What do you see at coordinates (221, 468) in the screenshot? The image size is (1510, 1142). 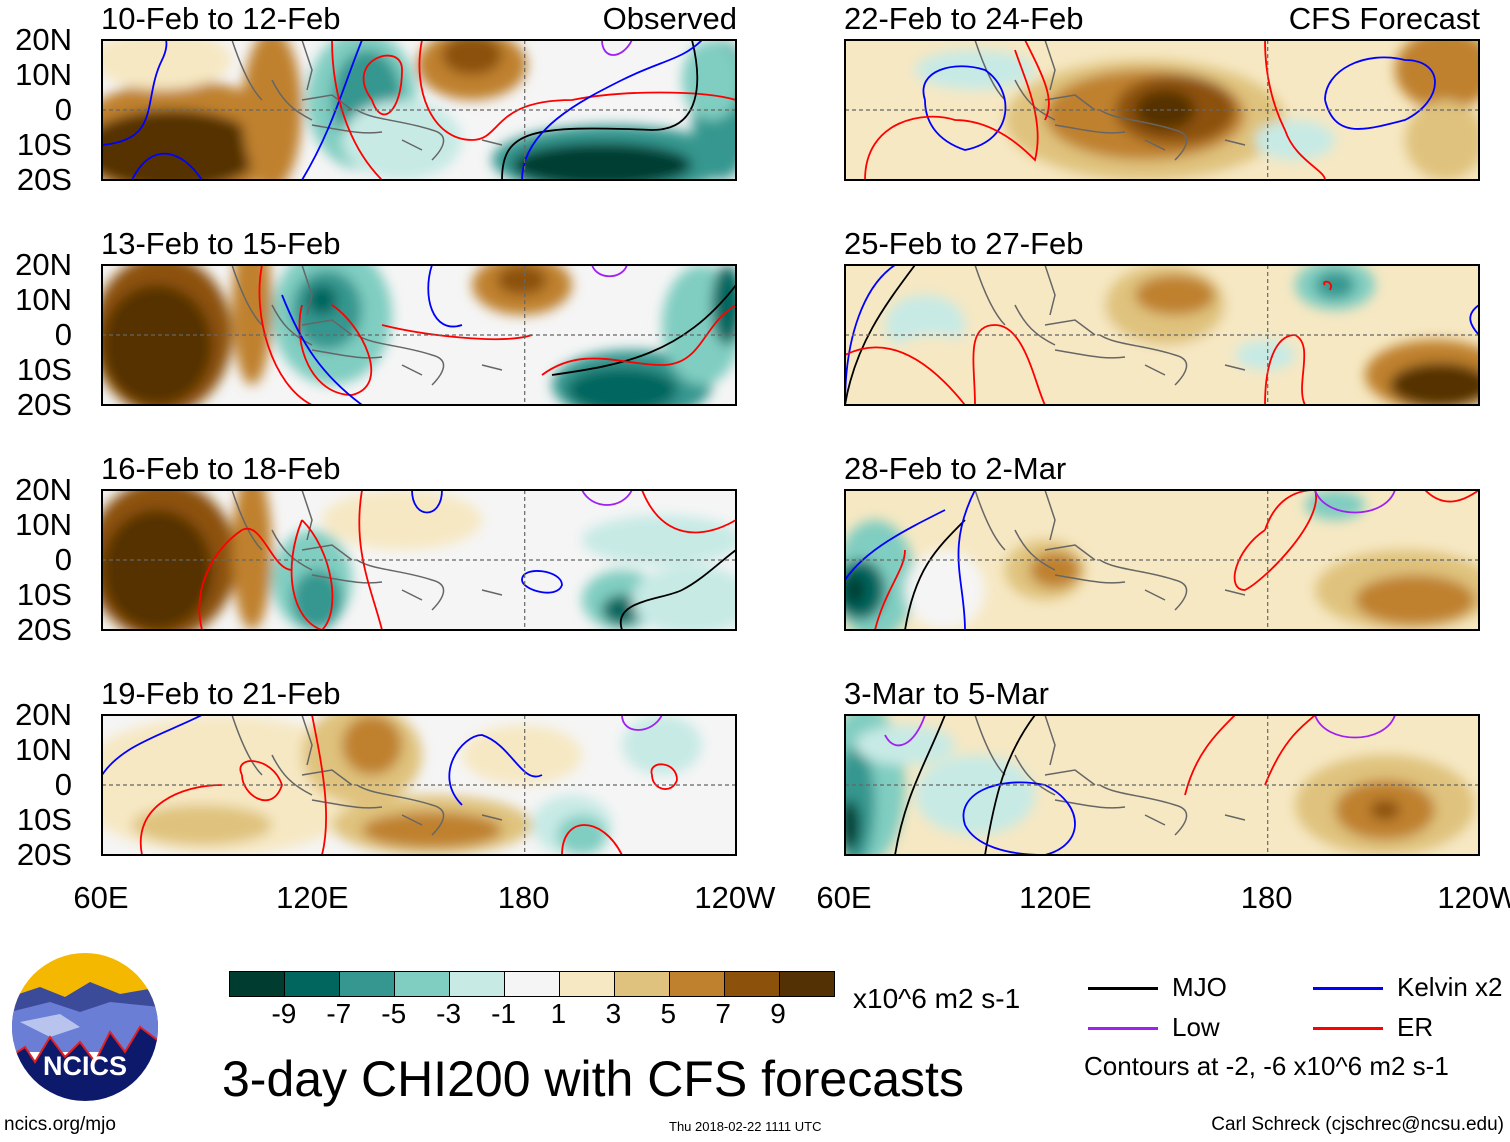 I see `panel-title: 16-Feb to 18-Feb` at bounding box center [221, 468].